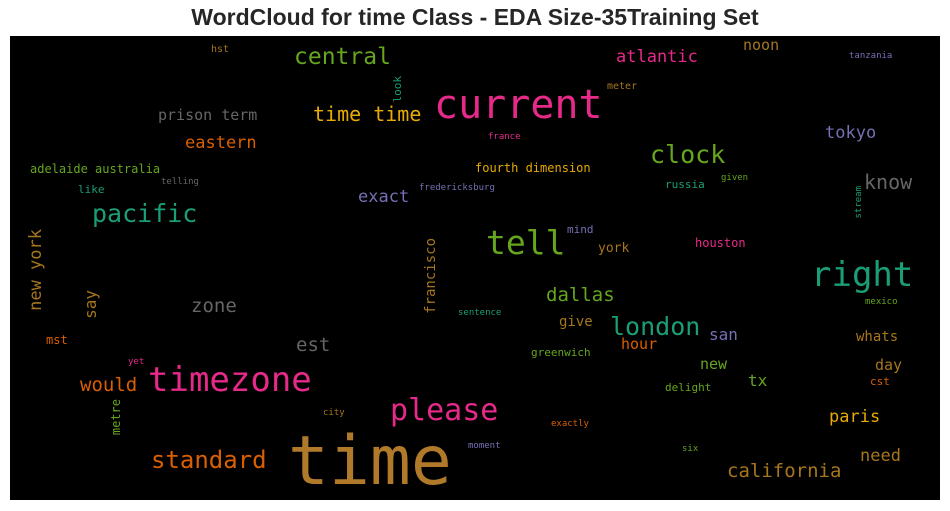  What do you see at coordinates (855, 417) in the screenshot?
I see `word-paris: paris` at bounding box center [855, 417].